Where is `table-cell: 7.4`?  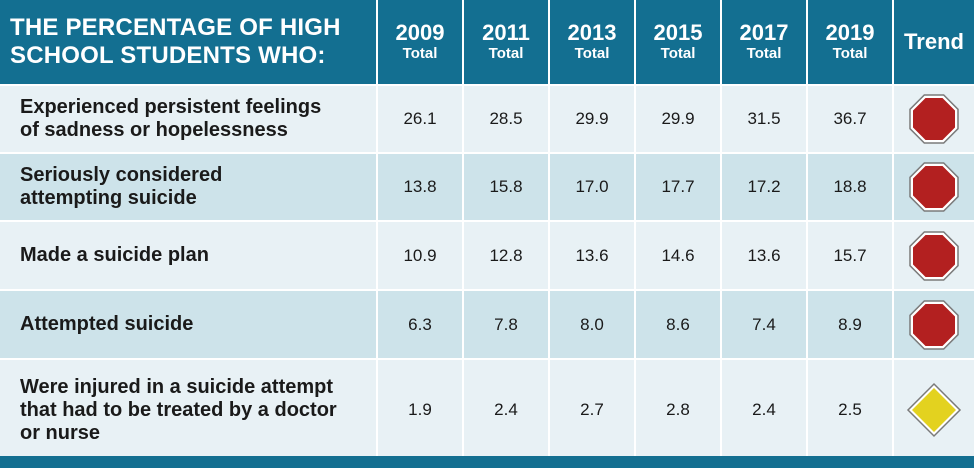 table-cell: 7.4 is located at coordinates (764, 325).